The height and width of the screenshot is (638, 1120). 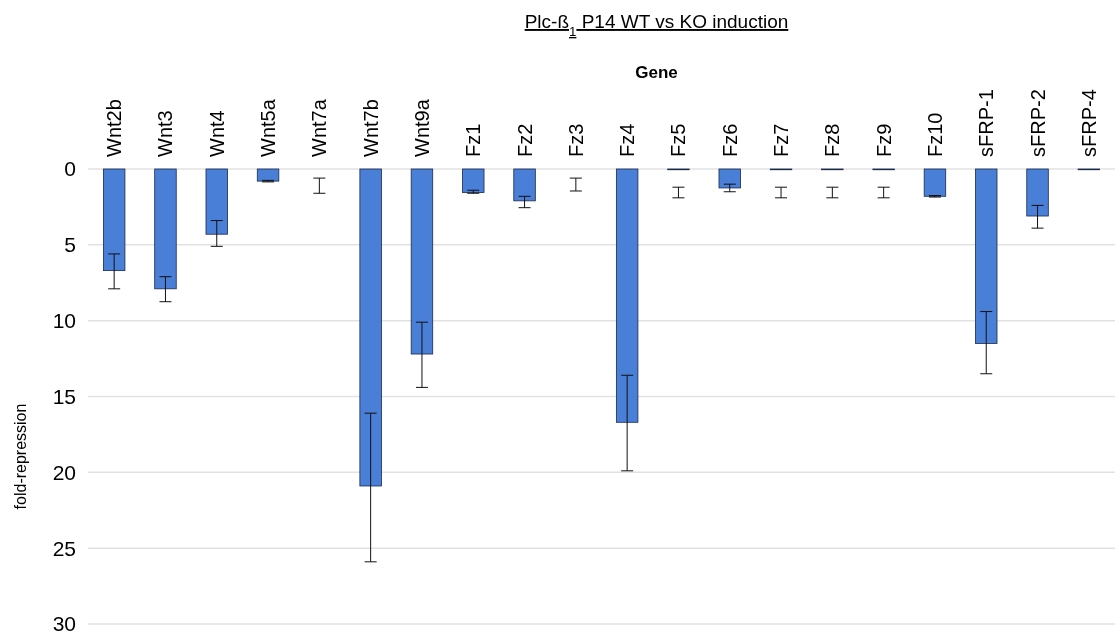 What do you see at coordinates (986, 123) in the screenshot?
I see `x-tick-label: sFRP-1` at bounding box center [986, 123].